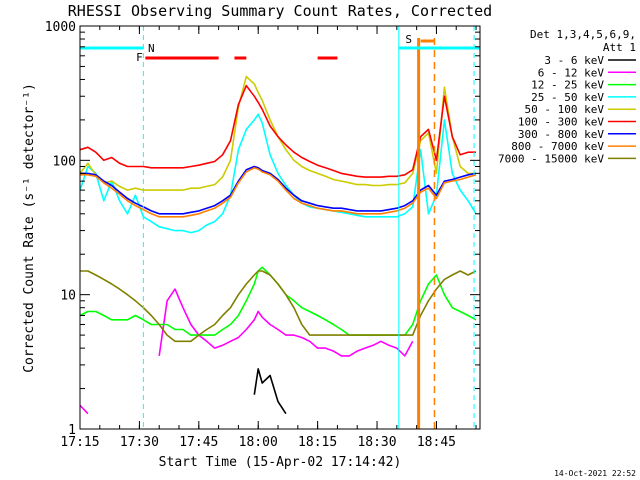 The image size is (640, 480). I want to click on annotation-F: F, so click(139, 57).